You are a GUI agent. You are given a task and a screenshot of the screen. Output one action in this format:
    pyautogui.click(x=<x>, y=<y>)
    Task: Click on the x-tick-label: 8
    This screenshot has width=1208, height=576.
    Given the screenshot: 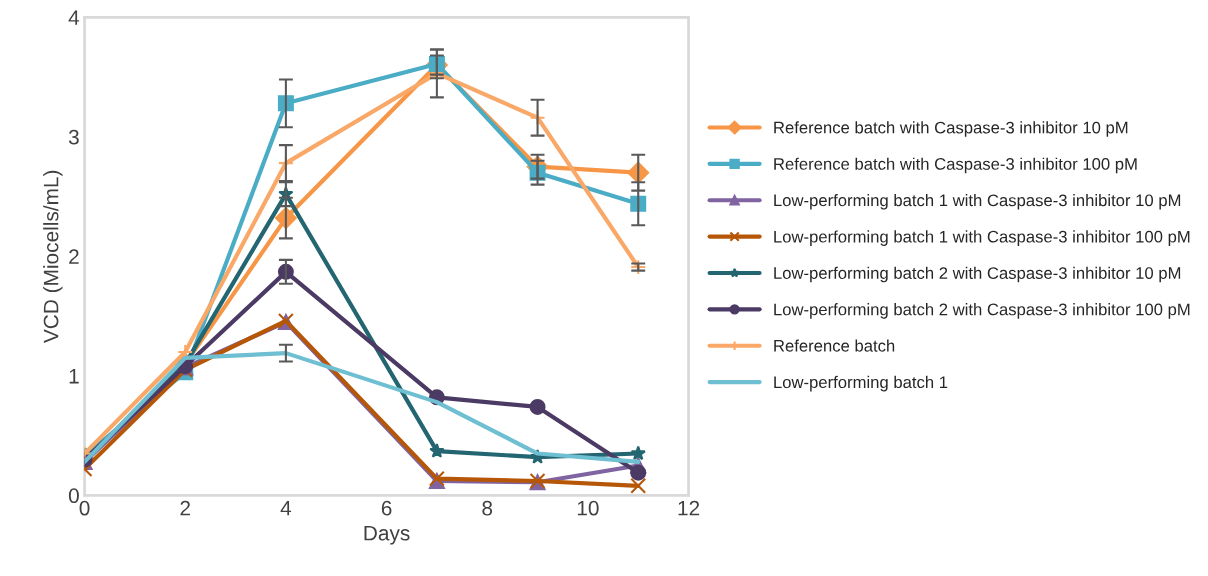 What is the action you would take?
    pyautogui.click(x=487, y=508)
    